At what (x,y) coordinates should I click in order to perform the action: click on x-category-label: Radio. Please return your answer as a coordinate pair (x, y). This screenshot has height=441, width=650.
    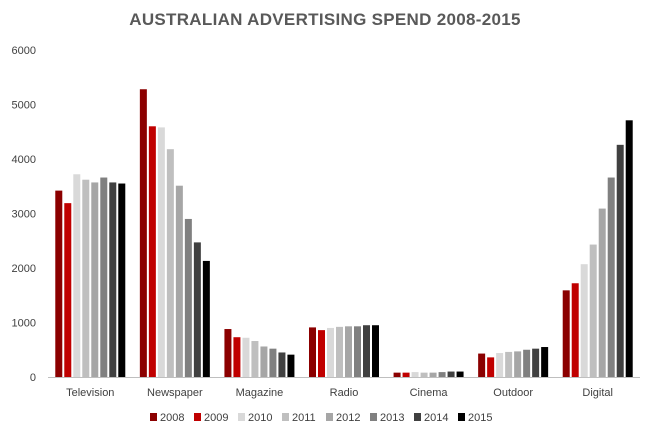
    Looking at the image, I should click on (344, 393).